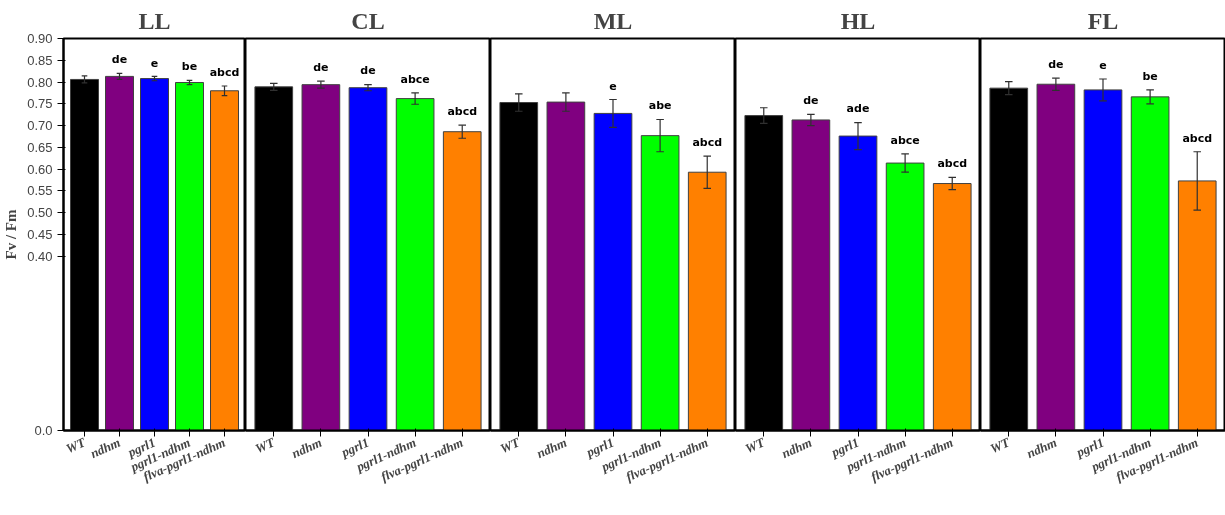  Describe the element at coordinates (368, 20) in the screenshot. I see `chart-title: CL` at that location.